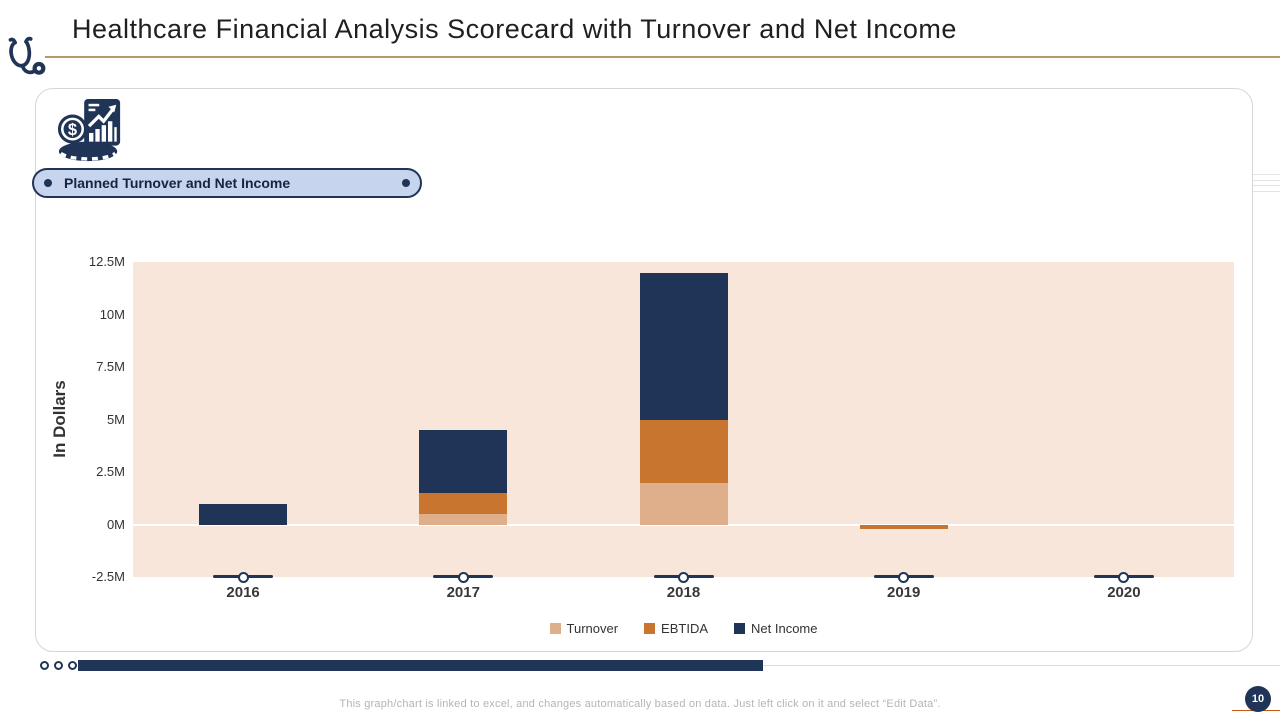  Describe the element at coordinates (406, 183) in the screenshot. I see `badge-bullet-right-icon` at that location.